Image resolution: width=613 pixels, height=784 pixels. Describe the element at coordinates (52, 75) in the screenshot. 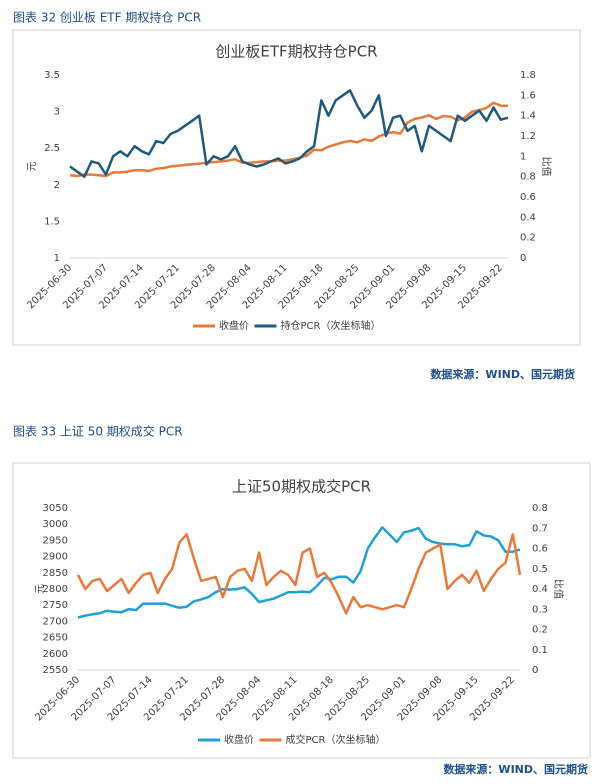

I see `y-tick-label: 3.5` at that location.